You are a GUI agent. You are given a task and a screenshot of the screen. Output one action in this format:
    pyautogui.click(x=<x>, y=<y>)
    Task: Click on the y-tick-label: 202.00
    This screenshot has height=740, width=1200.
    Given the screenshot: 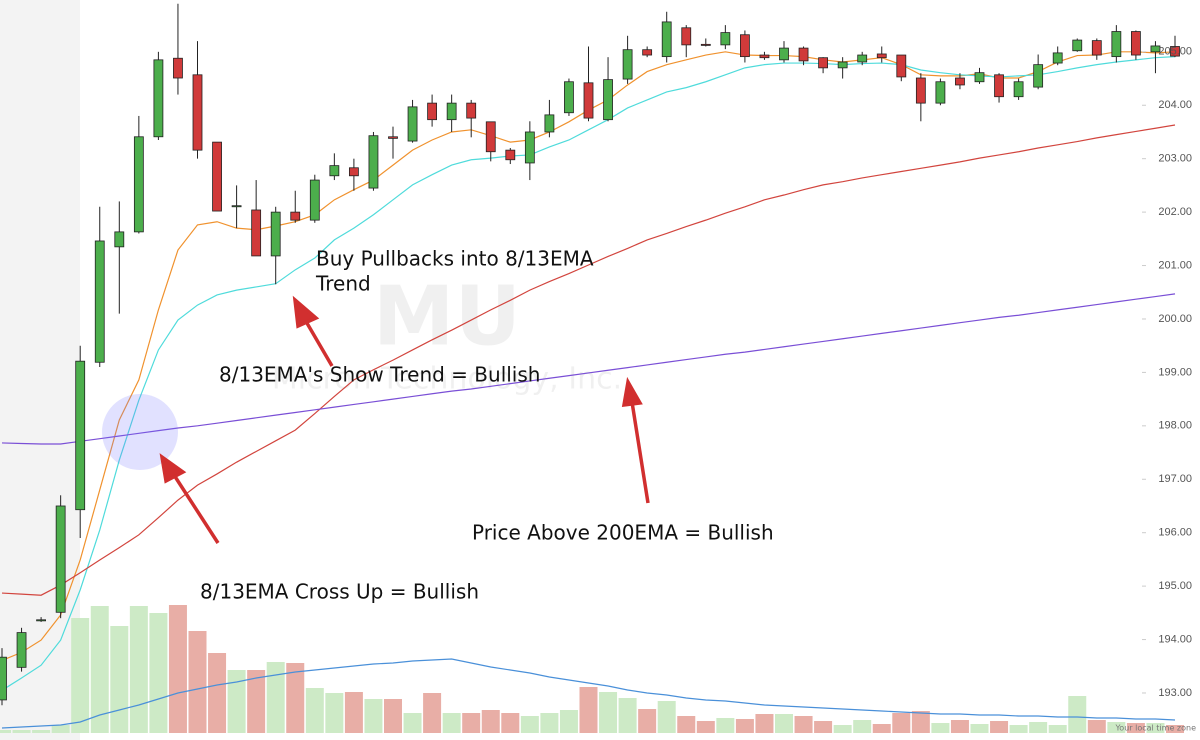 What is the action you would take?
    pyautogui.click(x=1175, y=212)
    